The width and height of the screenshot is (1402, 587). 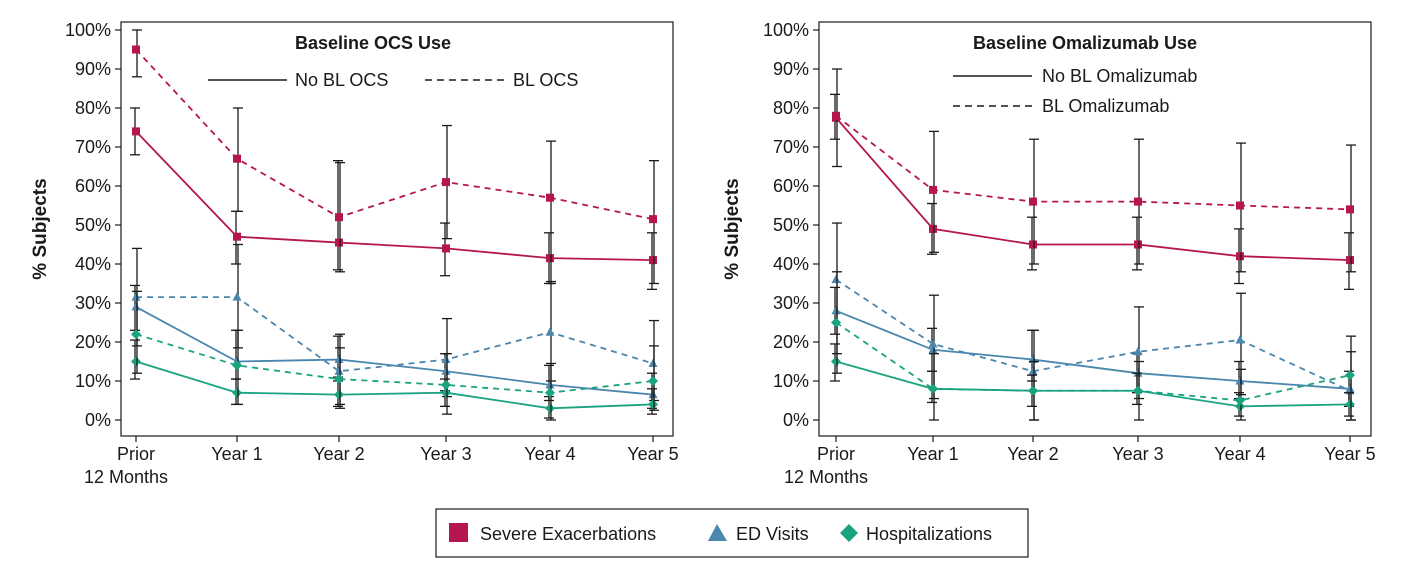 I want to click on series-hospitalizations-solid, so click(x=1092, y=380).